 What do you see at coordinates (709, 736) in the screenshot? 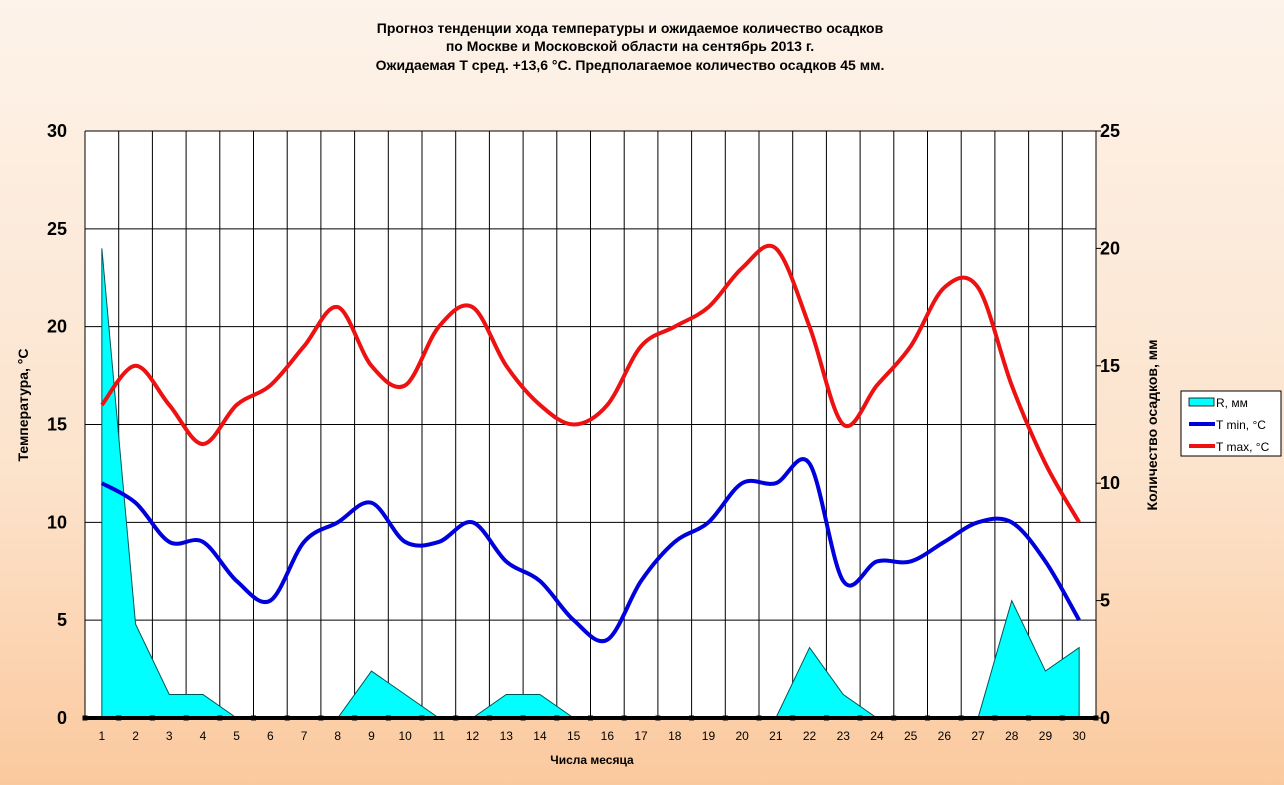
I see `x-tick-label: 19` at bounding box center [709, 736].